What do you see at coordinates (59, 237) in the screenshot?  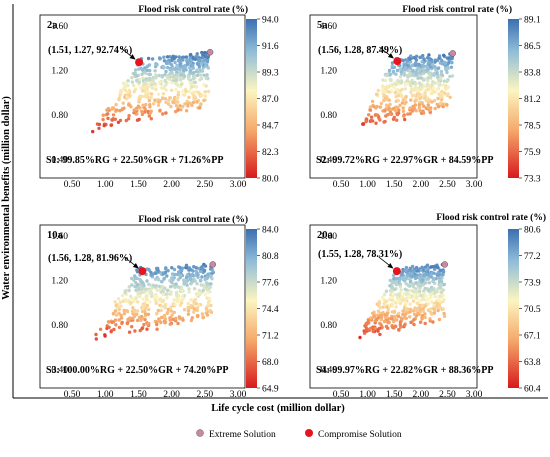 I see `y-tick-label: 1.60` at bounding box center [59, 237].